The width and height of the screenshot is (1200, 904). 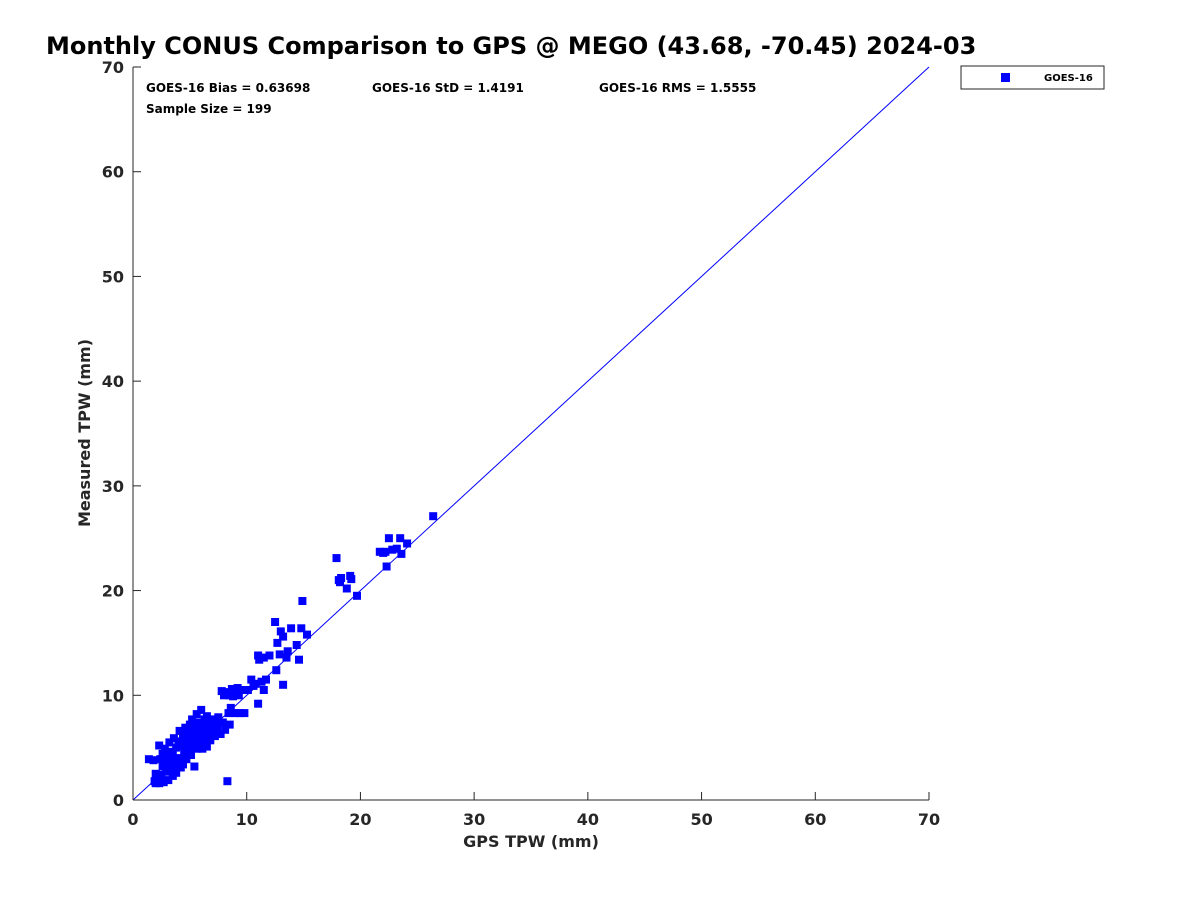 I want to click on legend-marker-goes16, so click(x=1005, y=77).